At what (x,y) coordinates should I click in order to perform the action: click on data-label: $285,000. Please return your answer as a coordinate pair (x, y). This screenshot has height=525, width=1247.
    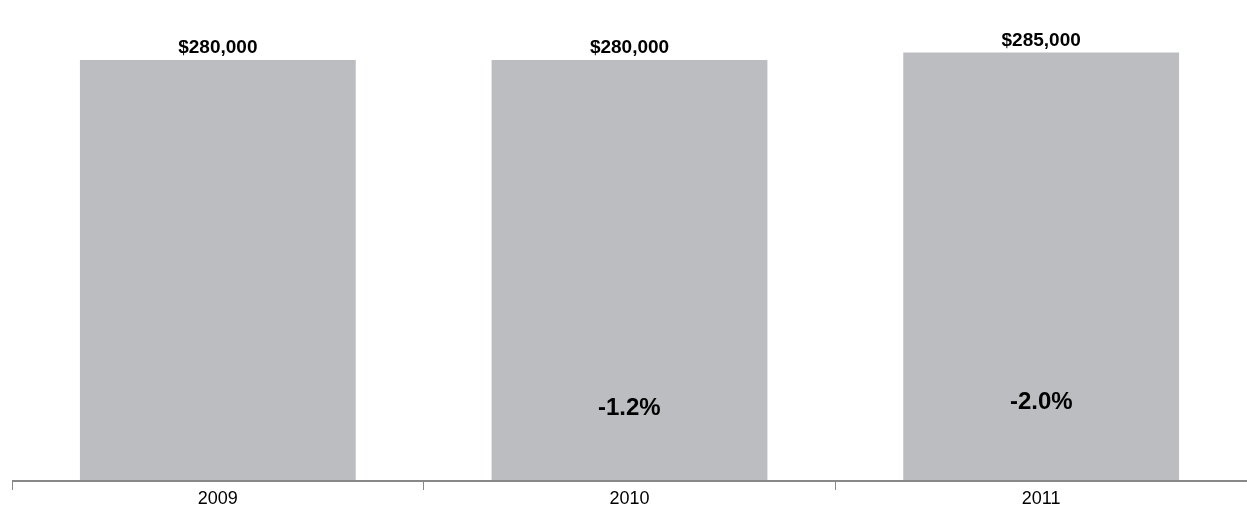
    Looking at the image, I should click on (1041, 39).